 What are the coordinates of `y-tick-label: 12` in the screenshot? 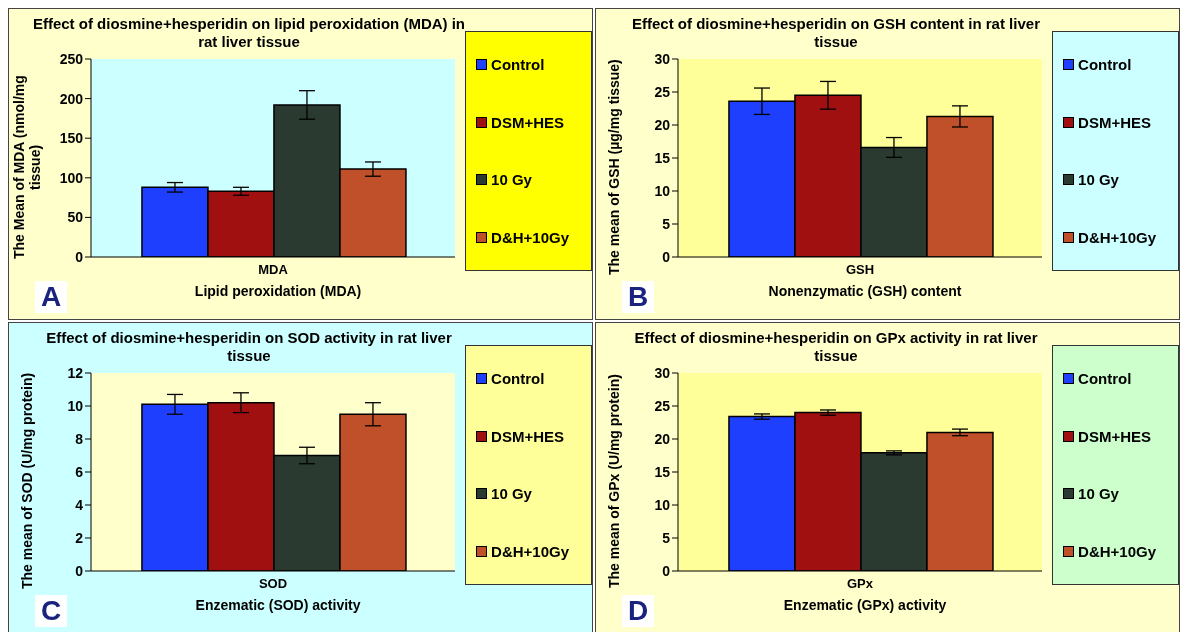 It's located at (75, 372).